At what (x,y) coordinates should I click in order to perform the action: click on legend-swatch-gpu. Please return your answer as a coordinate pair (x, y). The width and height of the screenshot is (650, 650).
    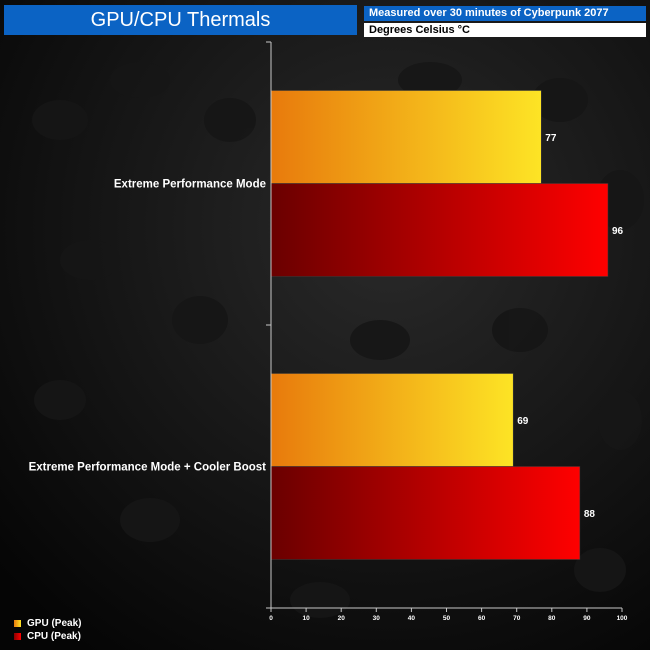
    Looking at the image, I should click on (17, 623).